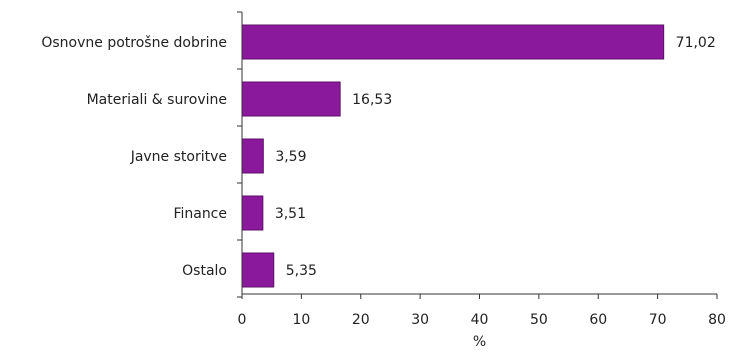  What do you see at coordinates (539, 320) in the screenshot?
I see `x-tick-label: 50` at bounding box center [539, 320].